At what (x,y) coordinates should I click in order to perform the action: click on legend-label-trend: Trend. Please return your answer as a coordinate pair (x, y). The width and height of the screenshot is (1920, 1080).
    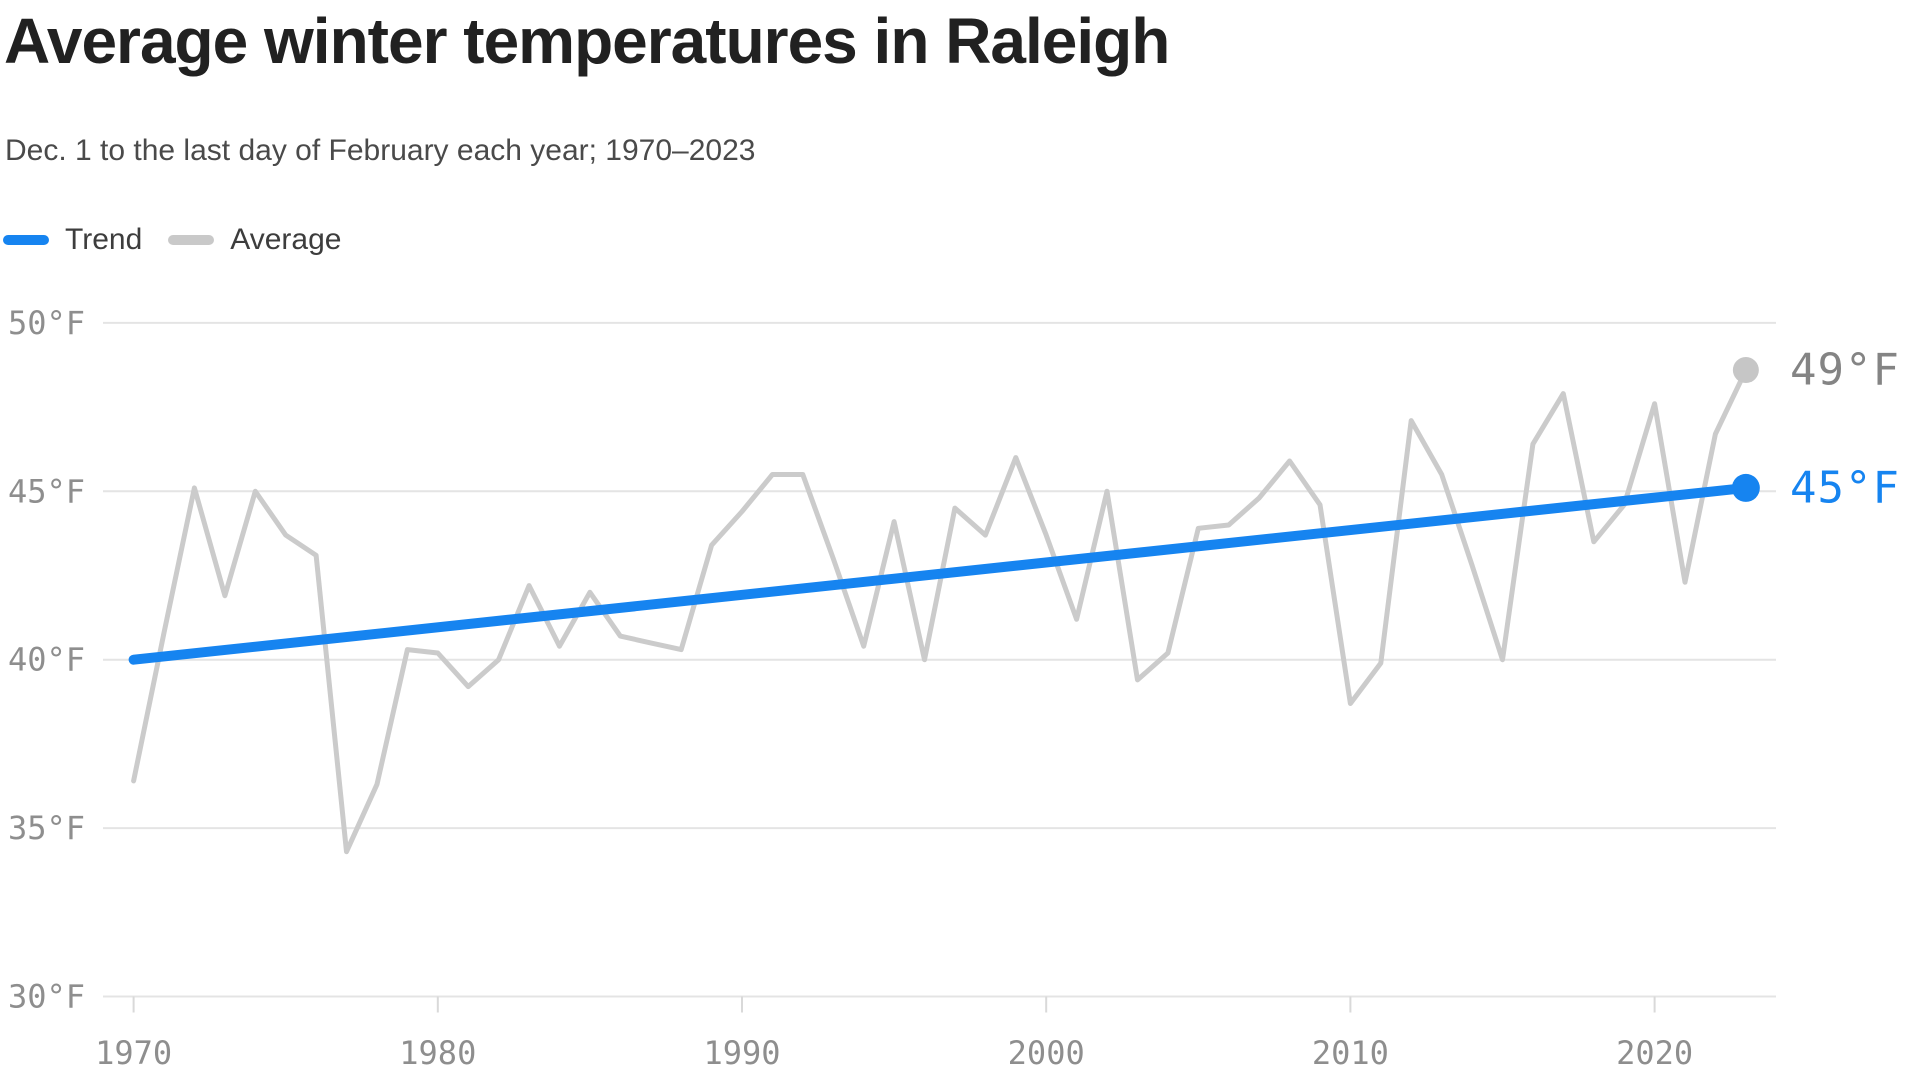
    Looking at the image, I should click on (104, 239).